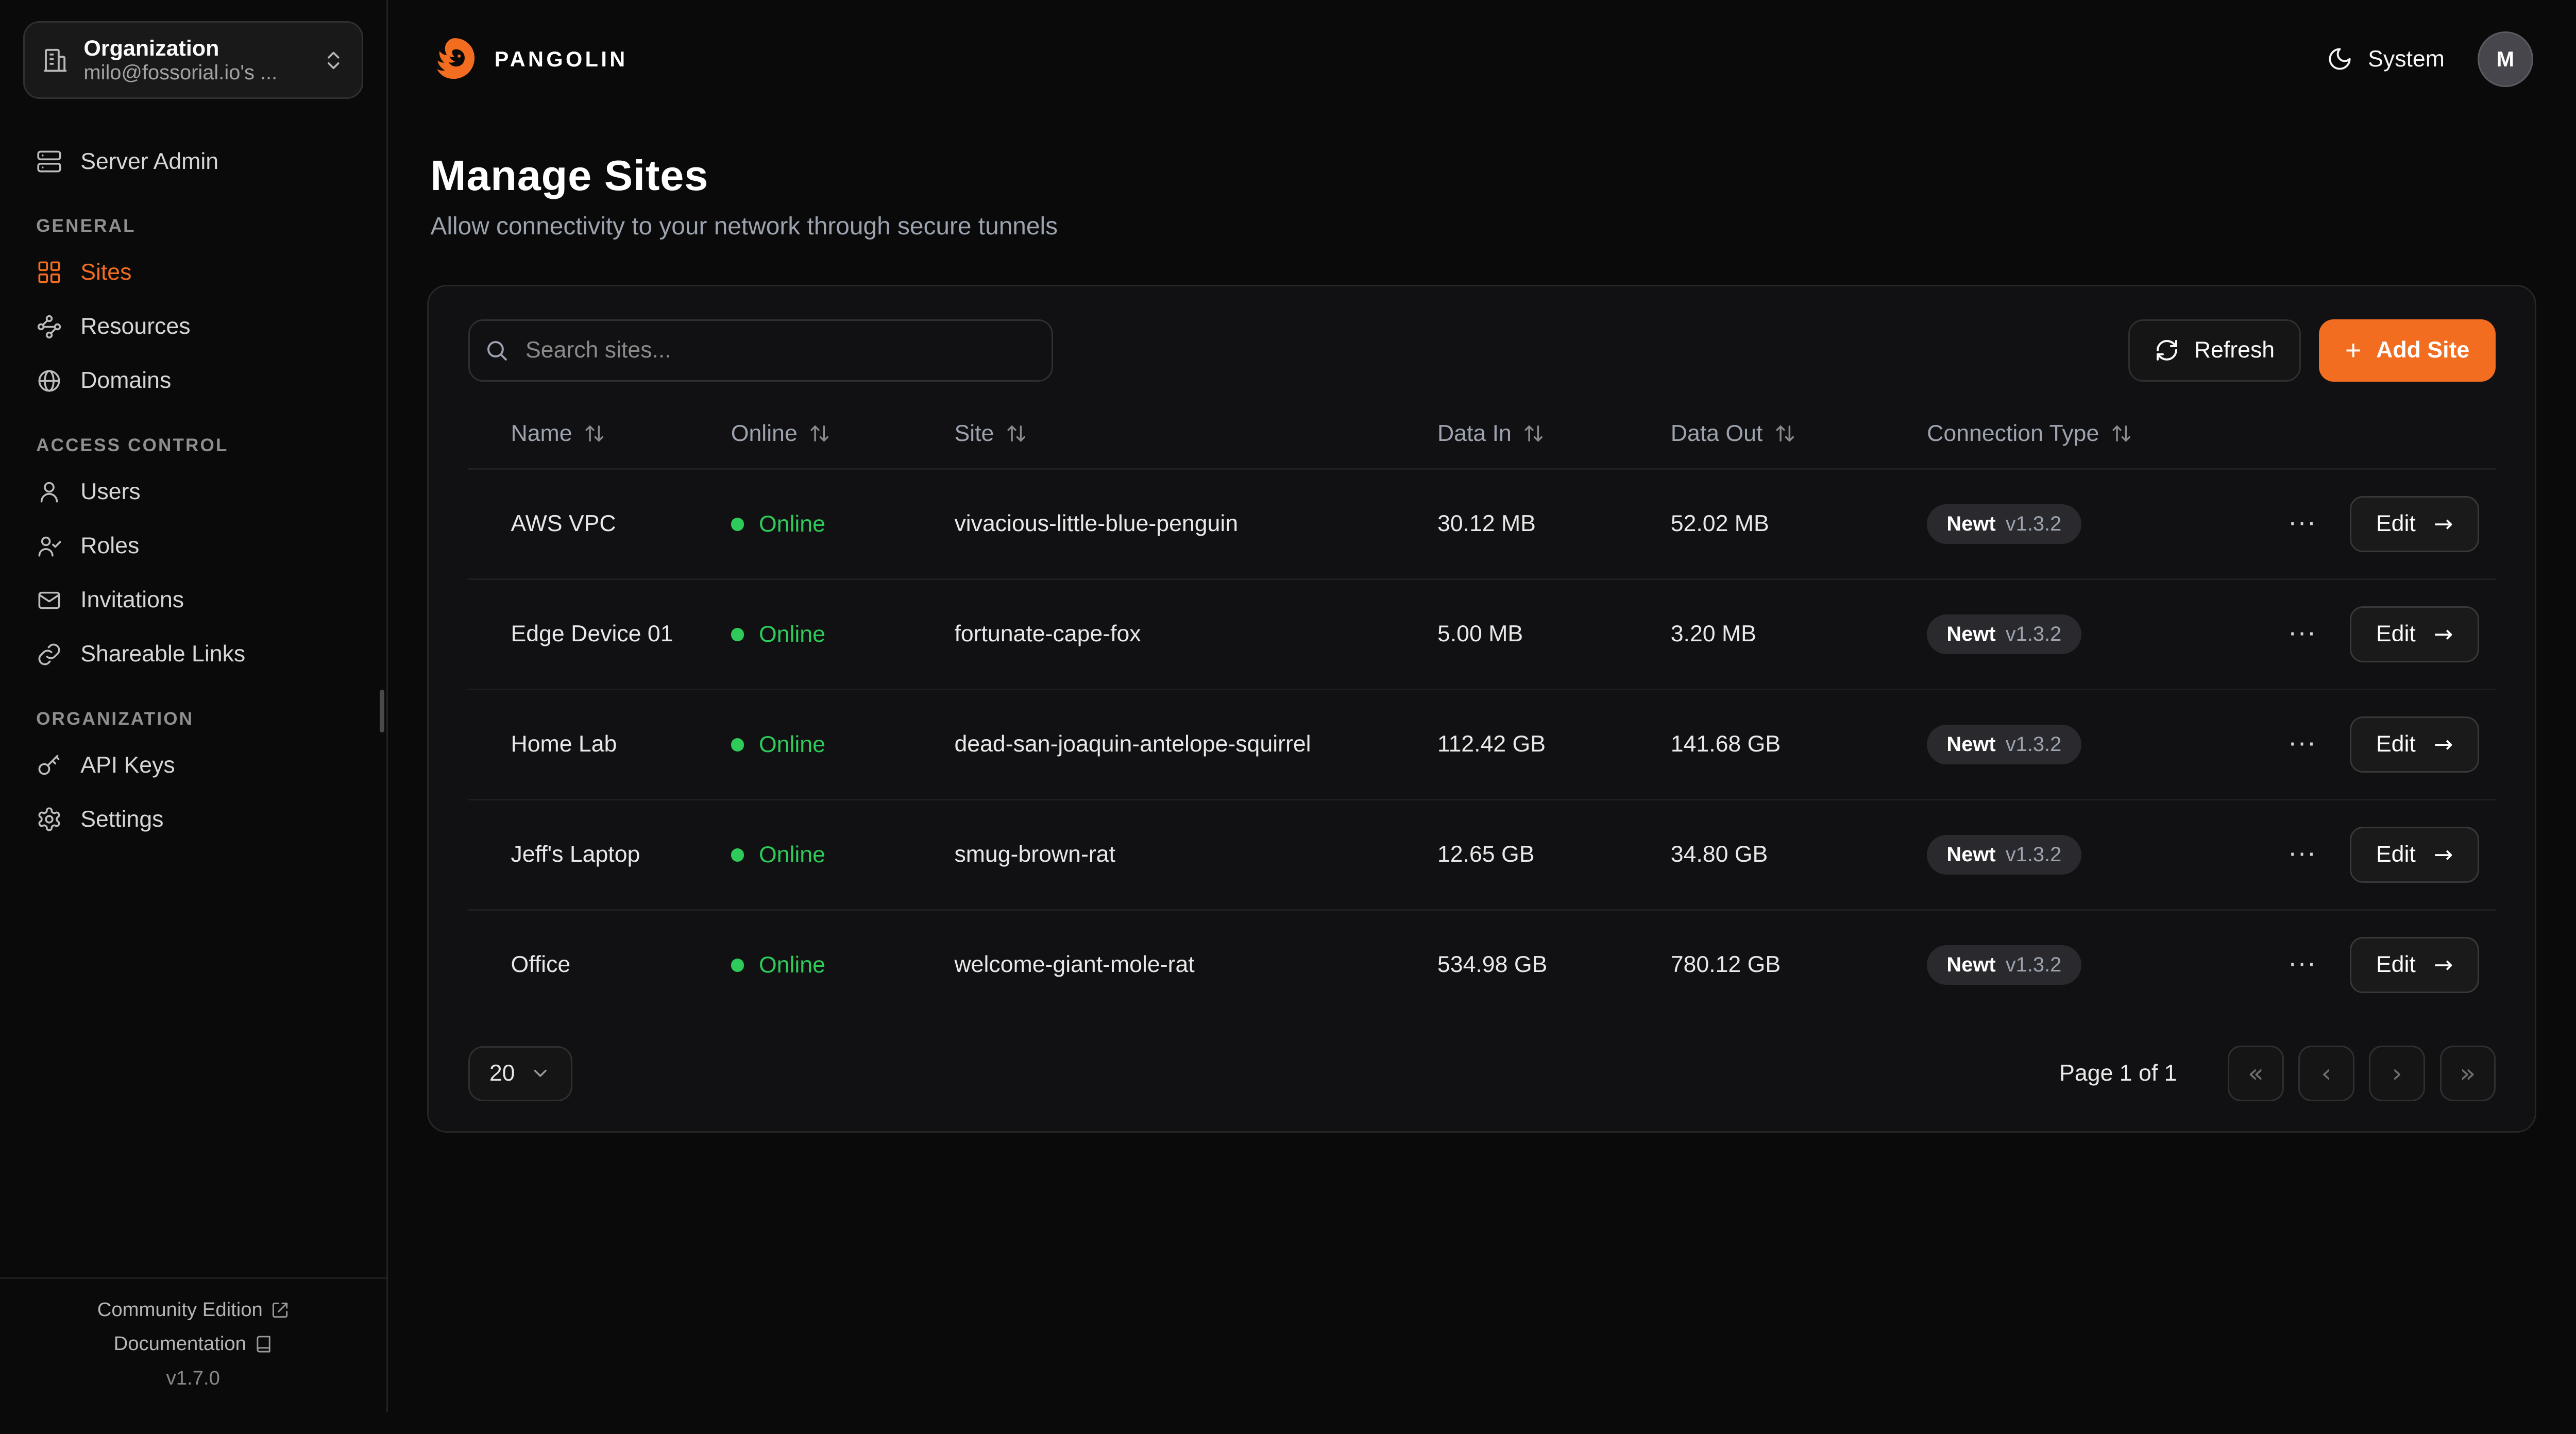 The height and width of the screenshot is (1434, 2576). What do you see at coordinates (569, 175) in the screenshot?
I see `page-title: Manage Sites` at bounding box center [569, 175].